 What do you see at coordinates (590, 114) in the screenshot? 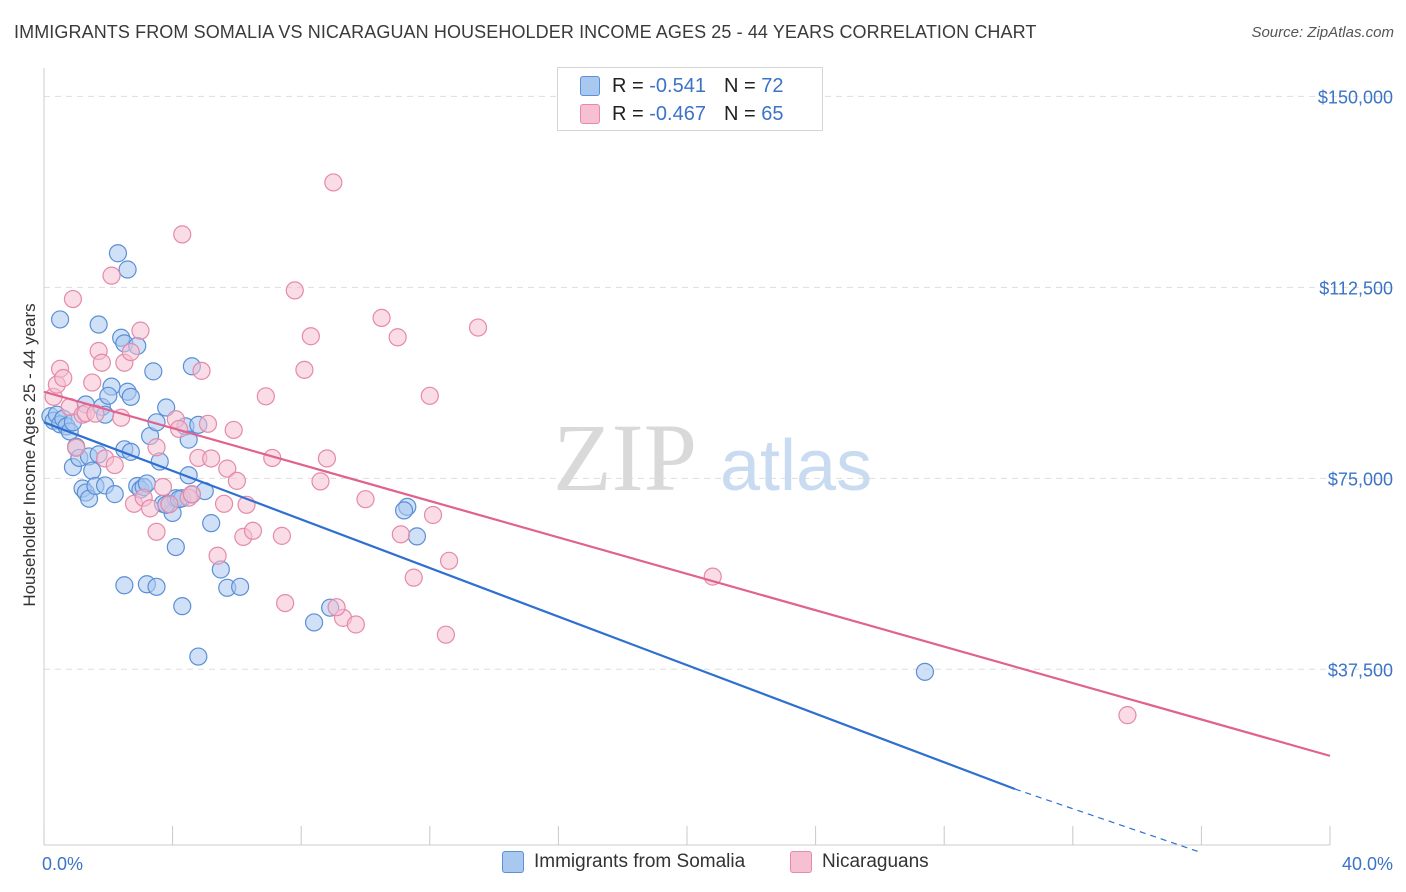
I see `nicaragua-swatch` at bounding box center [590, 114].